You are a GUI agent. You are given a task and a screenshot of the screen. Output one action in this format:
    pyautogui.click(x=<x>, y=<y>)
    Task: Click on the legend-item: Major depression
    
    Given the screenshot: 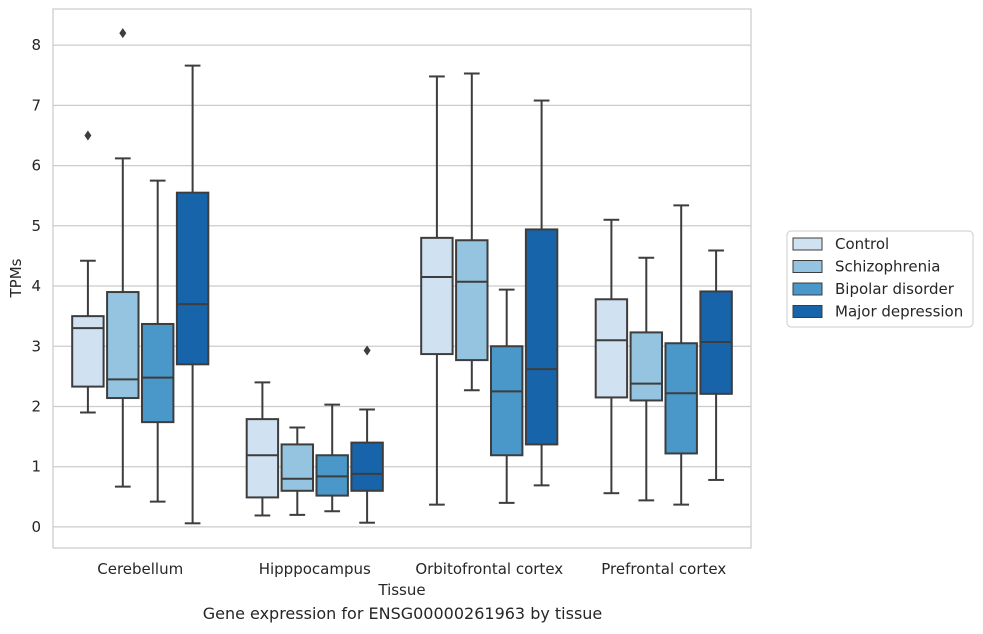 What is the action you would take?
    pyautogui.click(x=877, y=312)
    